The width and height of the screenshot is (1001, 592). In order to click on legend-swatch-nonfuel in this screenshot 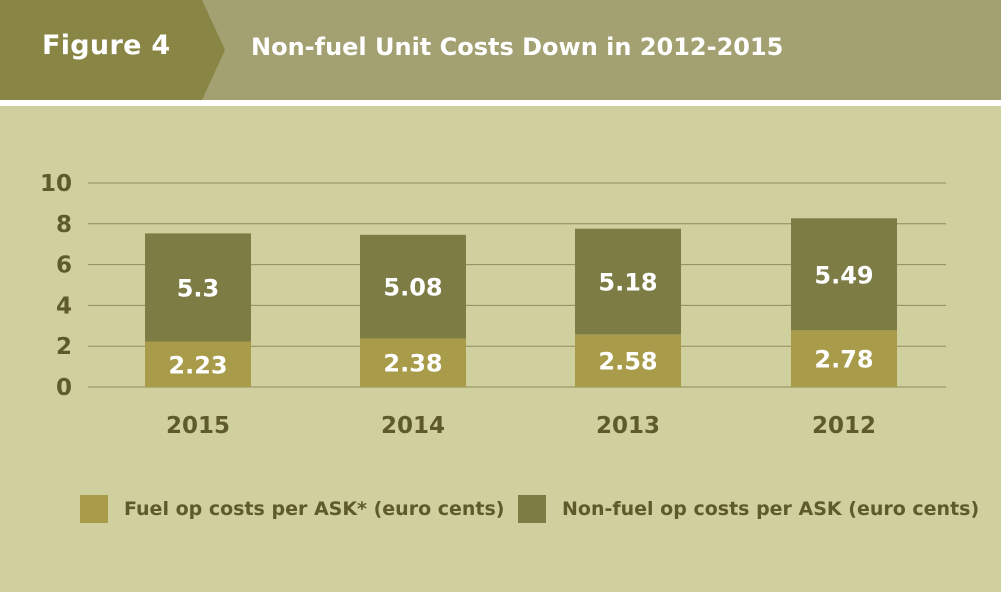, I will do `click(532, 509)`.